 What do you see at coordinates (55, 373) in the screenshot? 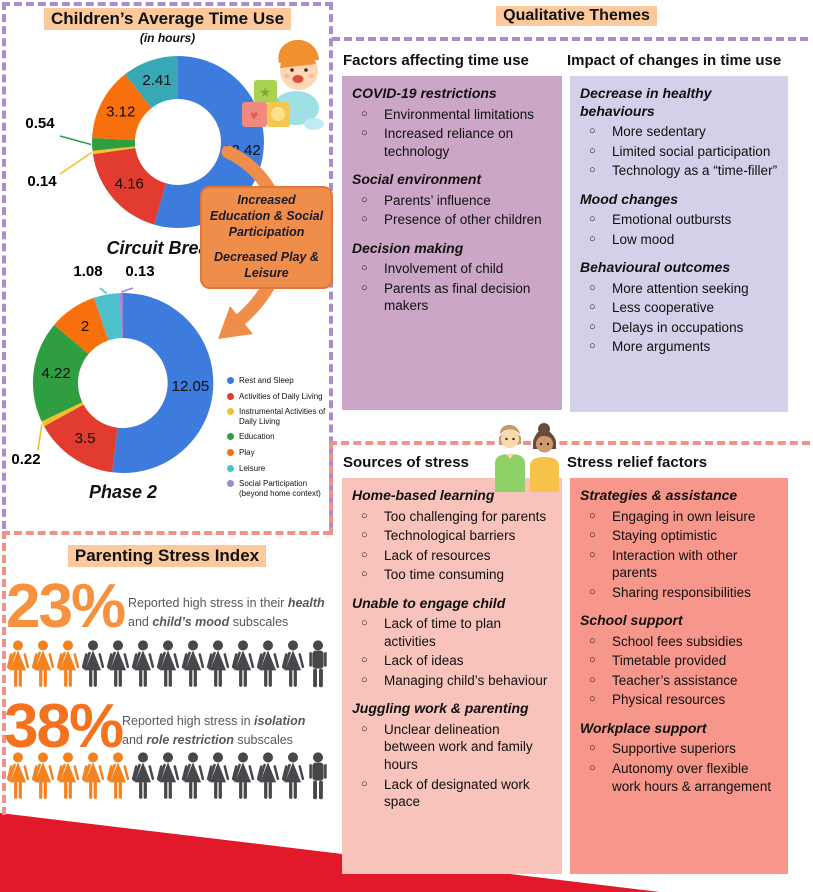
I see `slice-value-label: 4.22` at bounding box center [55, 373].